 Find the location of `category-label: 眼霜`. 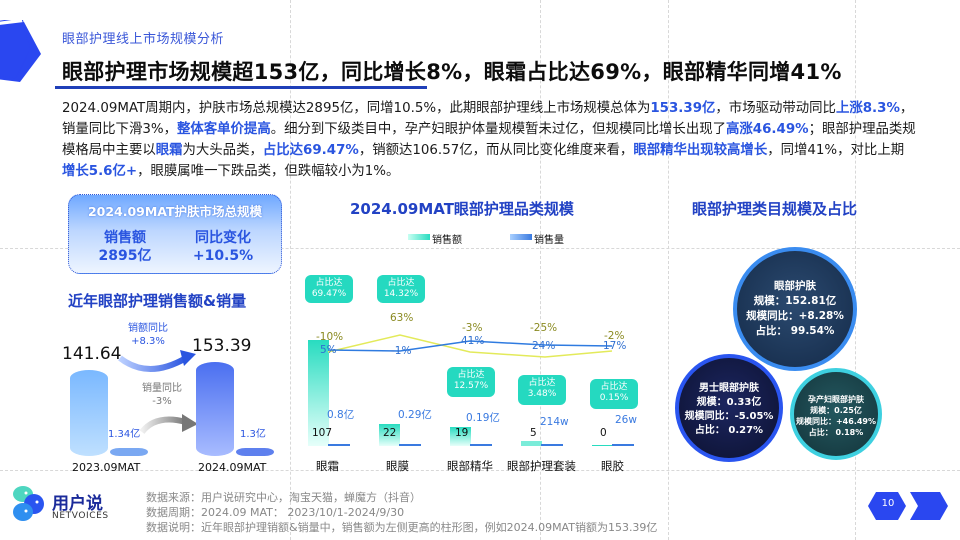

category-label: 眼霜 is located at coordinates (327, 466).